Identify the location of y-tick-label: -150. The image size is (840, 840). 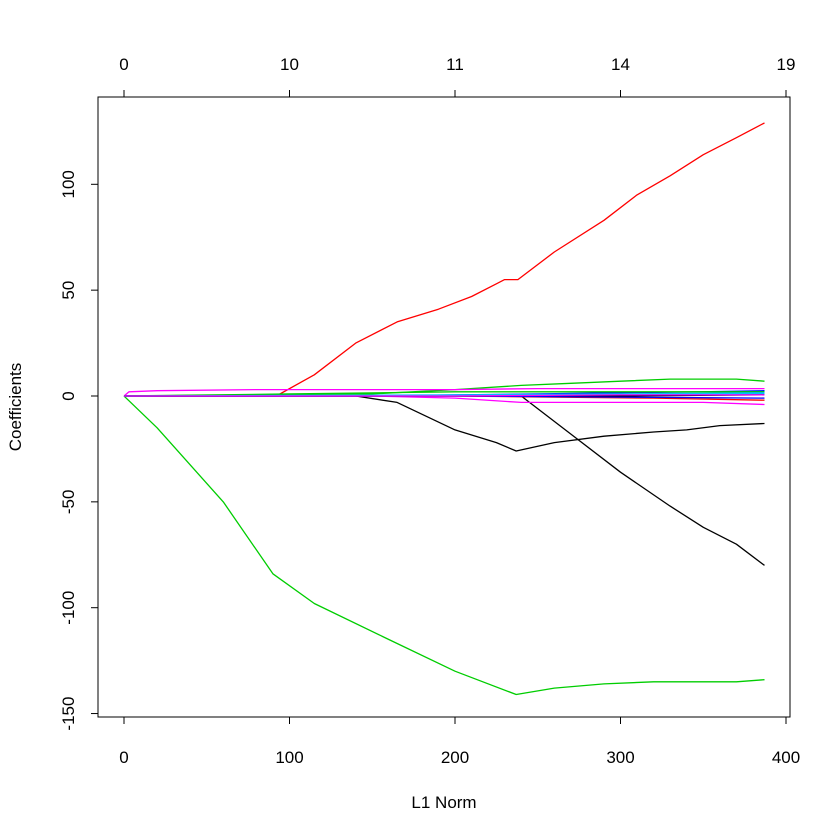
(68, 714).